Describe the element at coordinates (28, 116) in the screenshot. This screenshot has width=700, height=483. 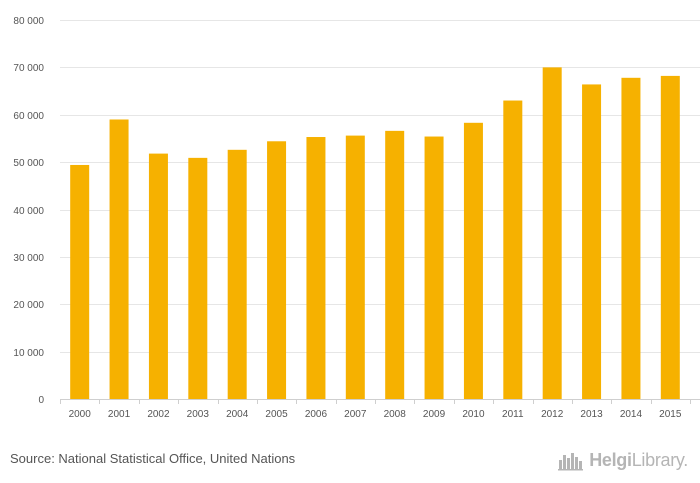
I see `y-tick-label: 60 000` at that location.